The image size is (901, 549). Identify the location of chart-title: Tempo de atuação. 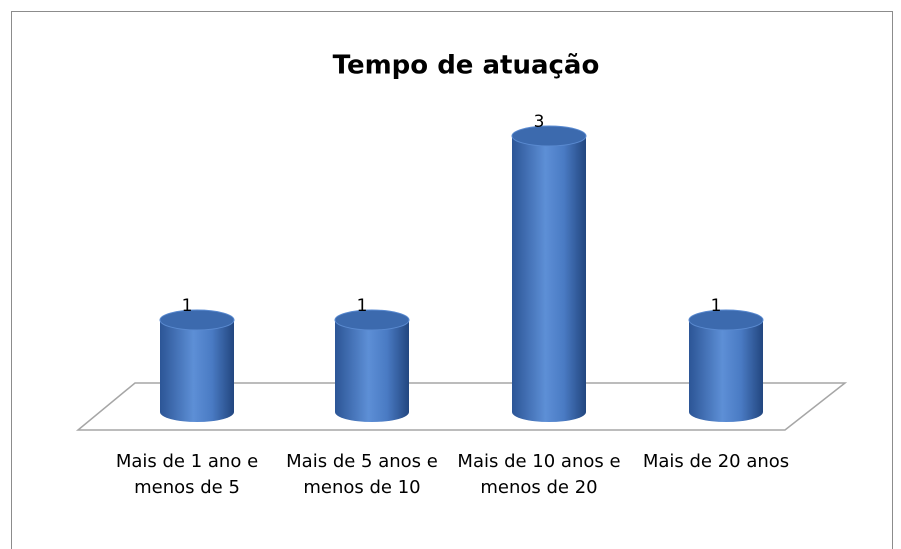
(466, 66).